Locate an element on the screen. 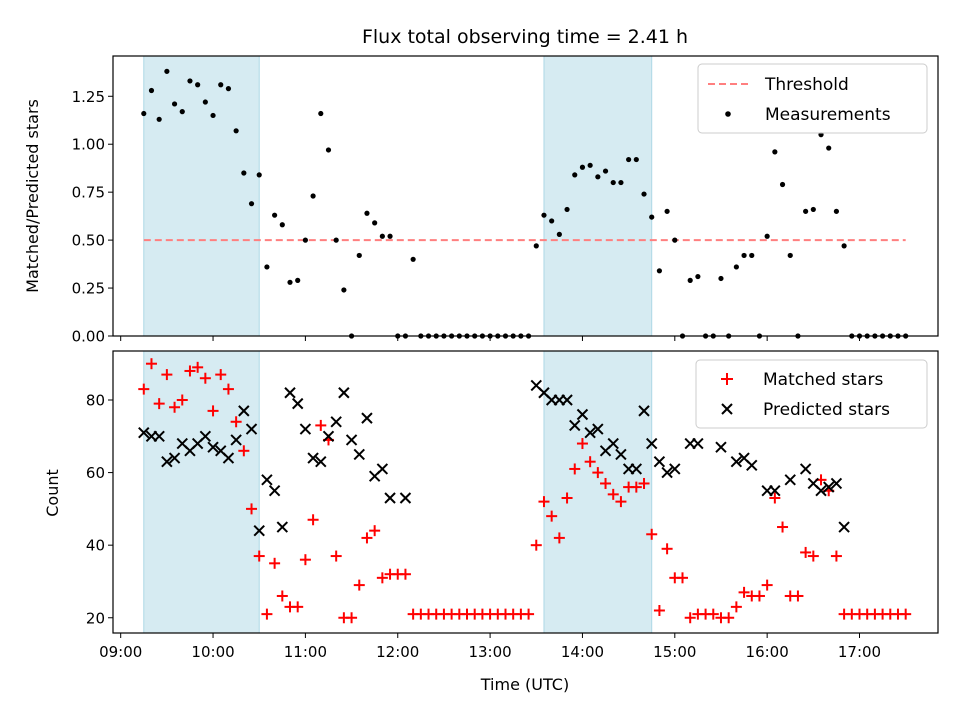 The image size is (960, 720). x-tick-label: 10:00 is located at coordinates (212, 652).